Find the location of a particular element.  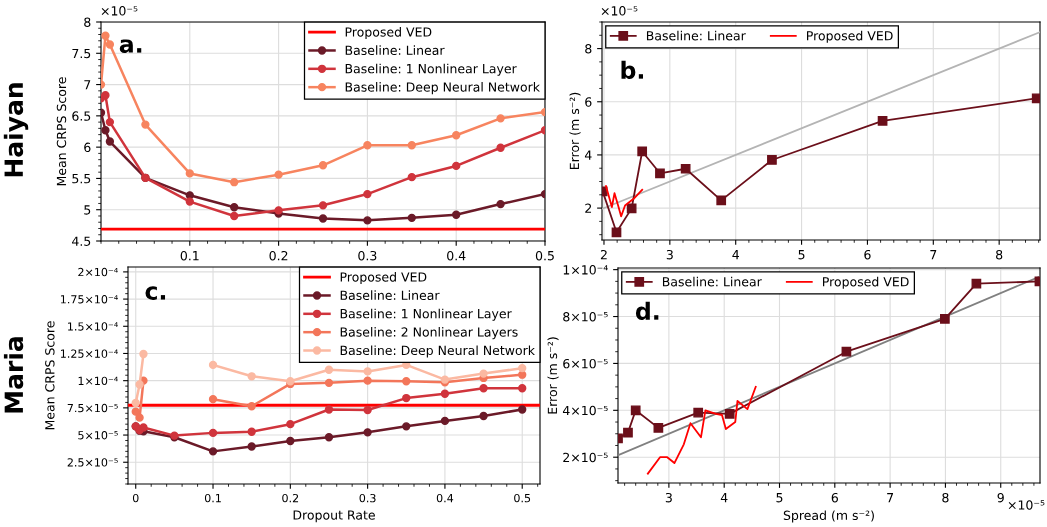

y-tick-label: 6×10⁻⁵ is located at coordinates (585, 363).